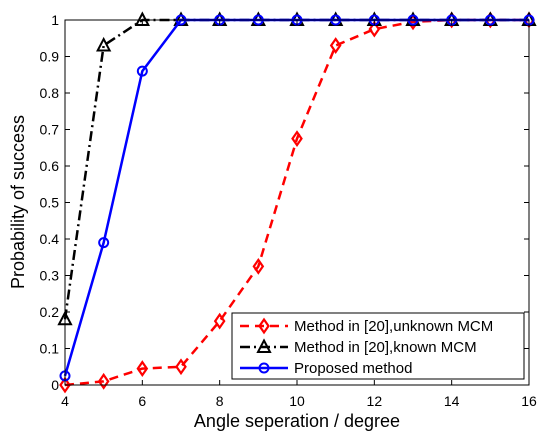 The width and height of the screenshot is (550, 444). What do you see at coordinates (353, 368) in the screenshot?
I see `legend-label-2: Proposed method` at bounding box center [353, 368].